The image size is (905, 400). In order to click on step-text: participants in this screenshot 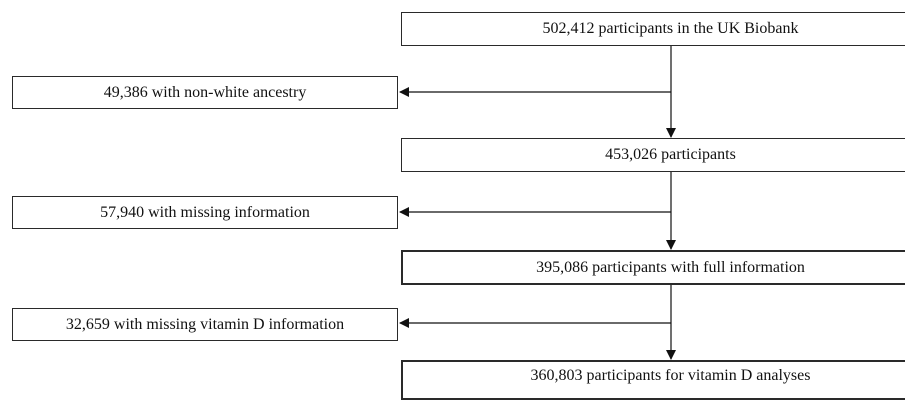, I will do `click(698, 154)`.